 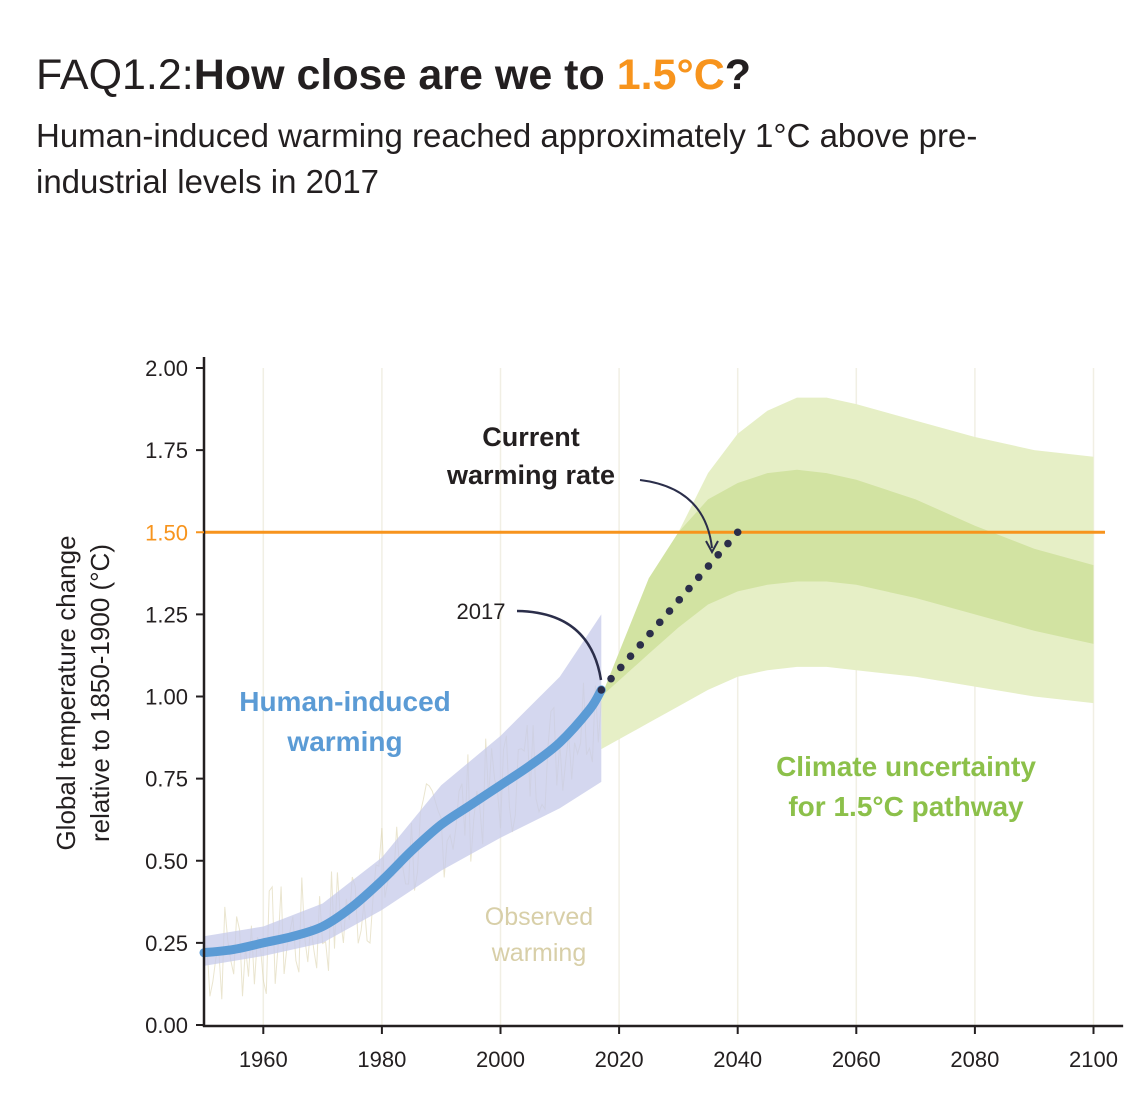 What do you see at coordinates (166, 779) in the screenshot?
I see `y-tick-label: 0.75` at bounding box center [166, 779].